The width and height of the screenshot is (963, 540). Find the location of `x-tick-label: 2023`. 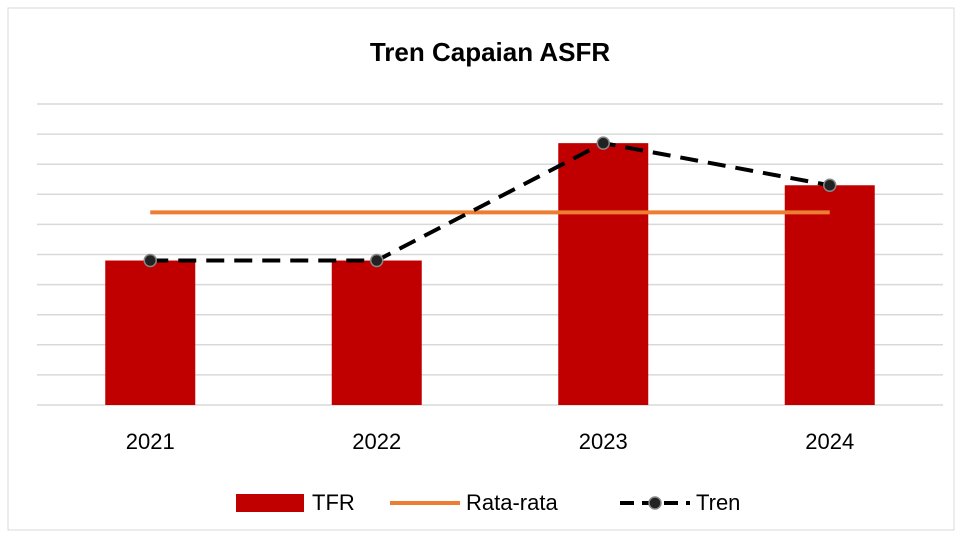

x-tick-label: 2023 is located at coordinates (603, 441).